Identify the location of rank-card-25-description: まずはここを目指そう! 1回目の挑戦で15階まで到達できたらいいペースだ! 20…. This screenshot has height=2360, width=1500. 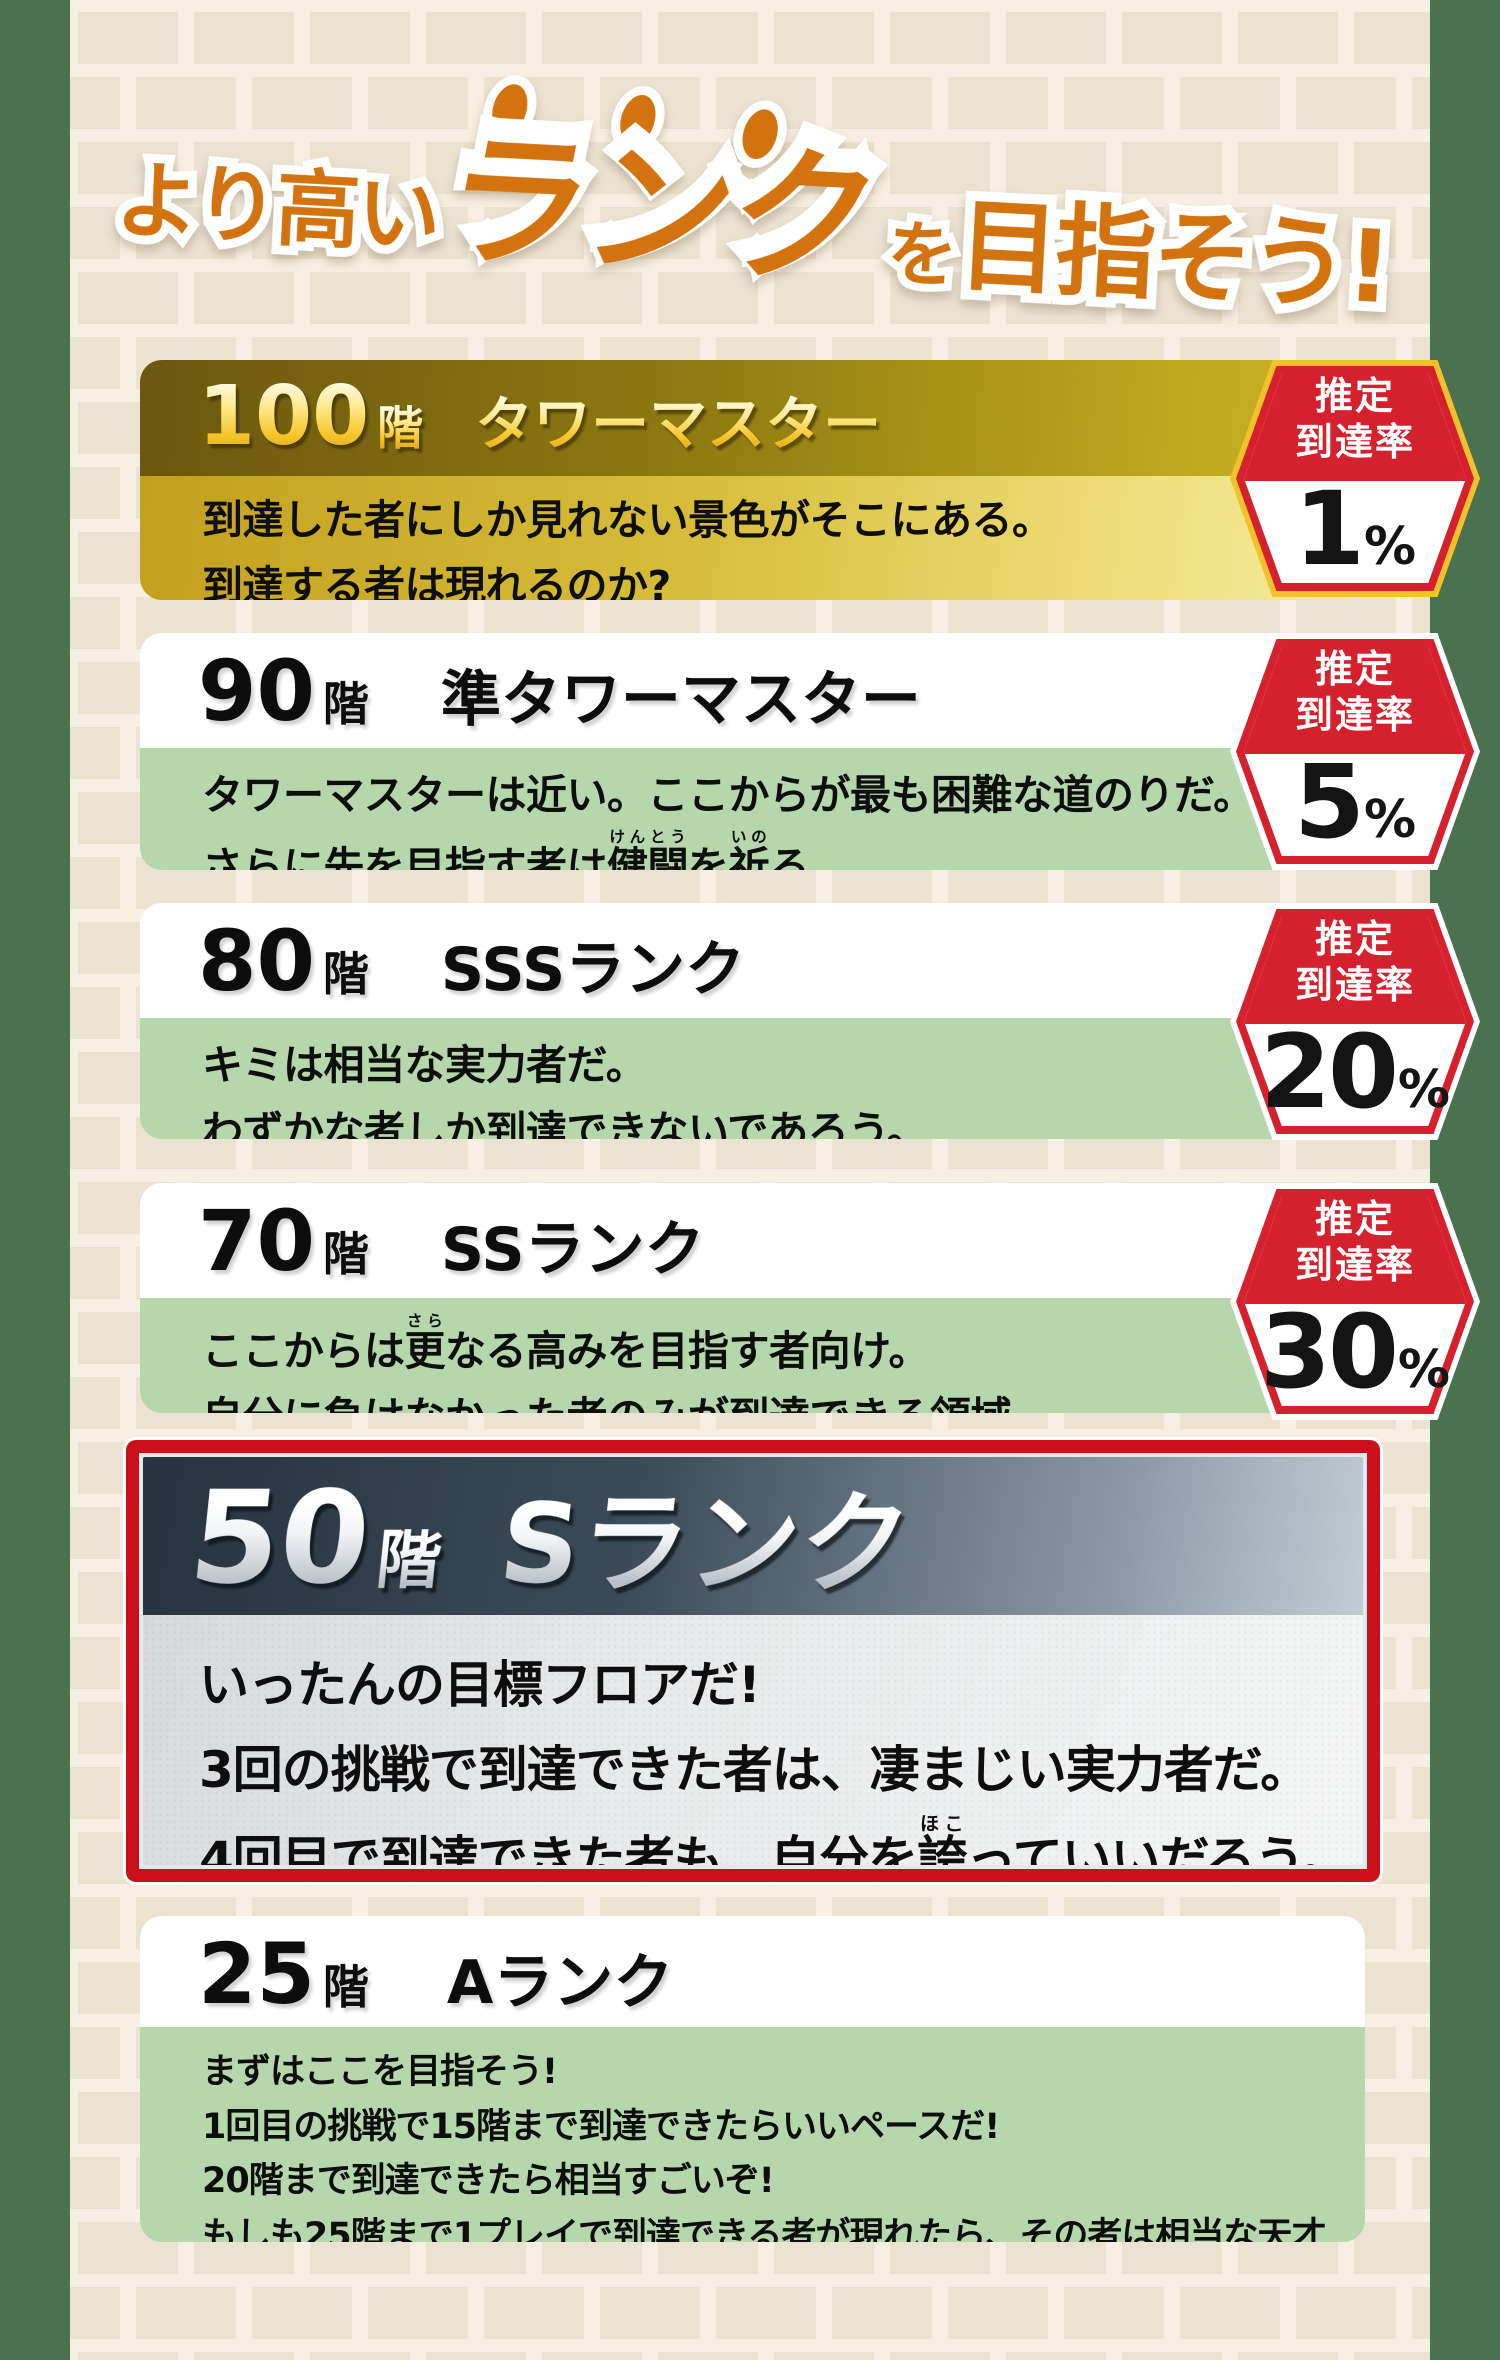
(752, 2134).